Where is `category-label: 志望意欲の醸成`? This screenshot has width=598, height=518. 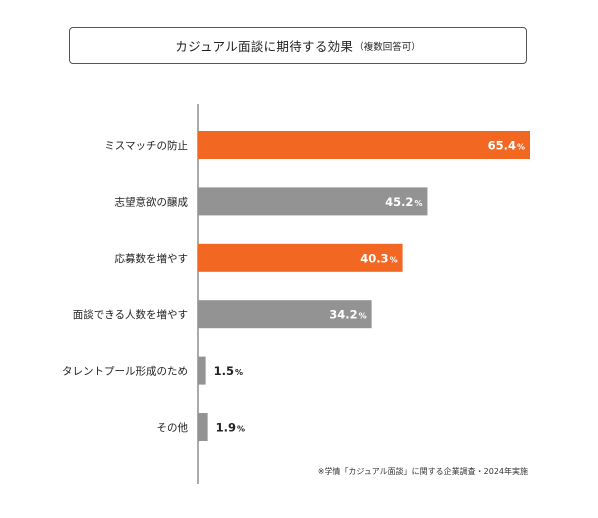 category-label: 志望意欲の醸成 is located at coordinates (152, 201).